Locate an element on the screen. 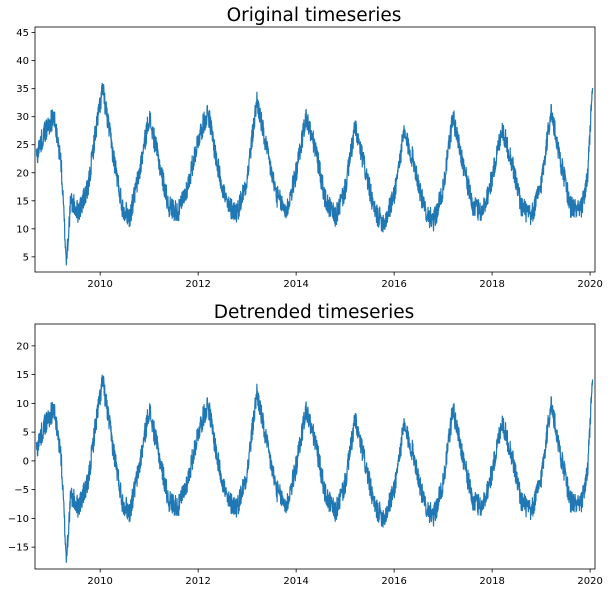 The width and height of the screenshot is (610, 594). original-y-tick-label: 40 is located at coordinates (22, 61).